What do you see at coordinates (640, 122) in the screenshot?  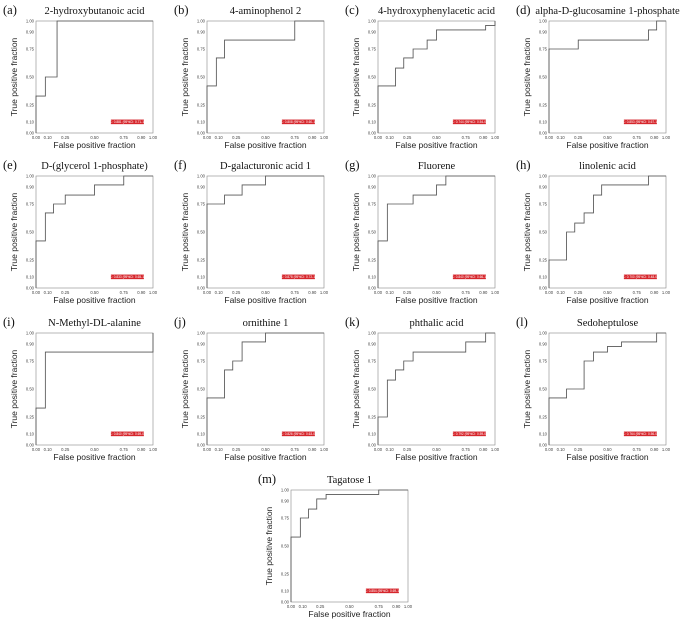 I see `auc-label: AUC: 0.853 (95%CI: 0.67-1.00)` at bounding box center [640, 122].